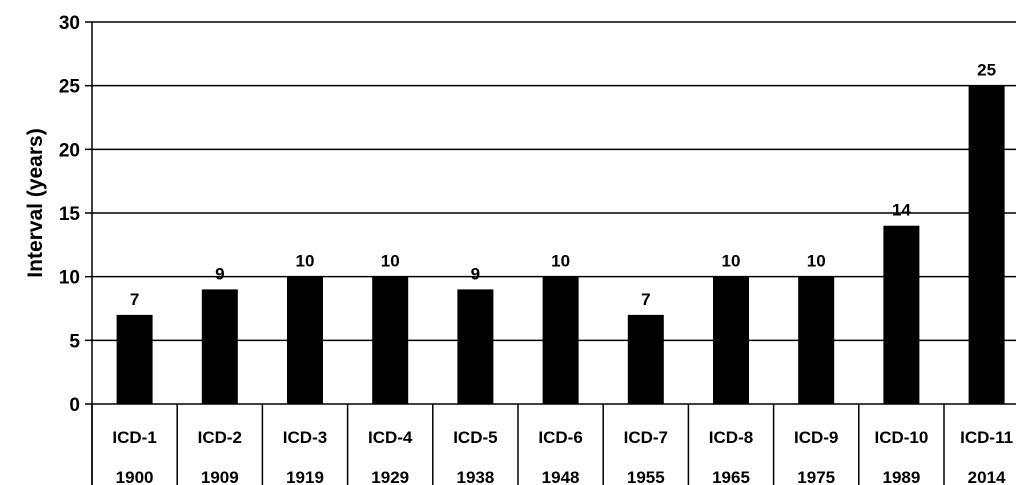 The image size is (1016, 485). What do you see at coordinates (74, 405) in the screenshot?
I see `y-tick-label: 0` at bounding box center [74, 405].